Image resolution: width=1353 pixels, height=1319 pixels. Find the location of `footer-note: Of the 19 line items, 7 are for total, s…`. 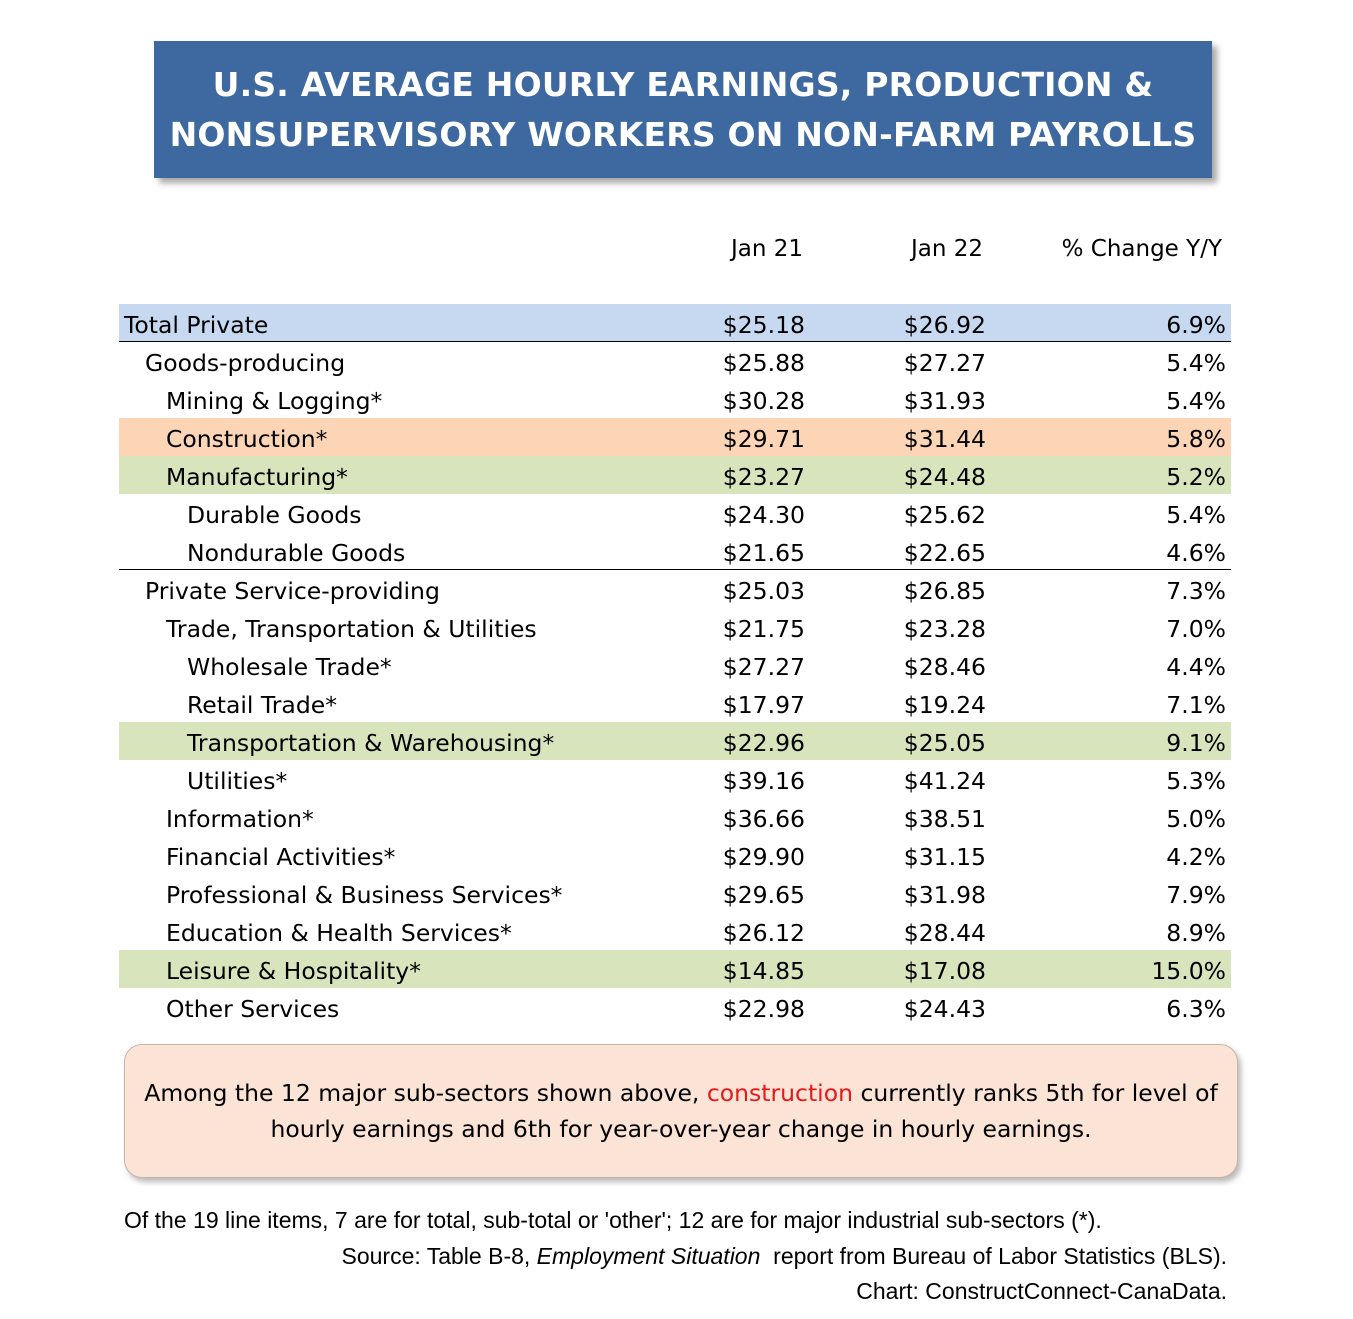

footer-note: Of the 19 line items, 7 are for total, s… is located at coordinates (613, 1220).